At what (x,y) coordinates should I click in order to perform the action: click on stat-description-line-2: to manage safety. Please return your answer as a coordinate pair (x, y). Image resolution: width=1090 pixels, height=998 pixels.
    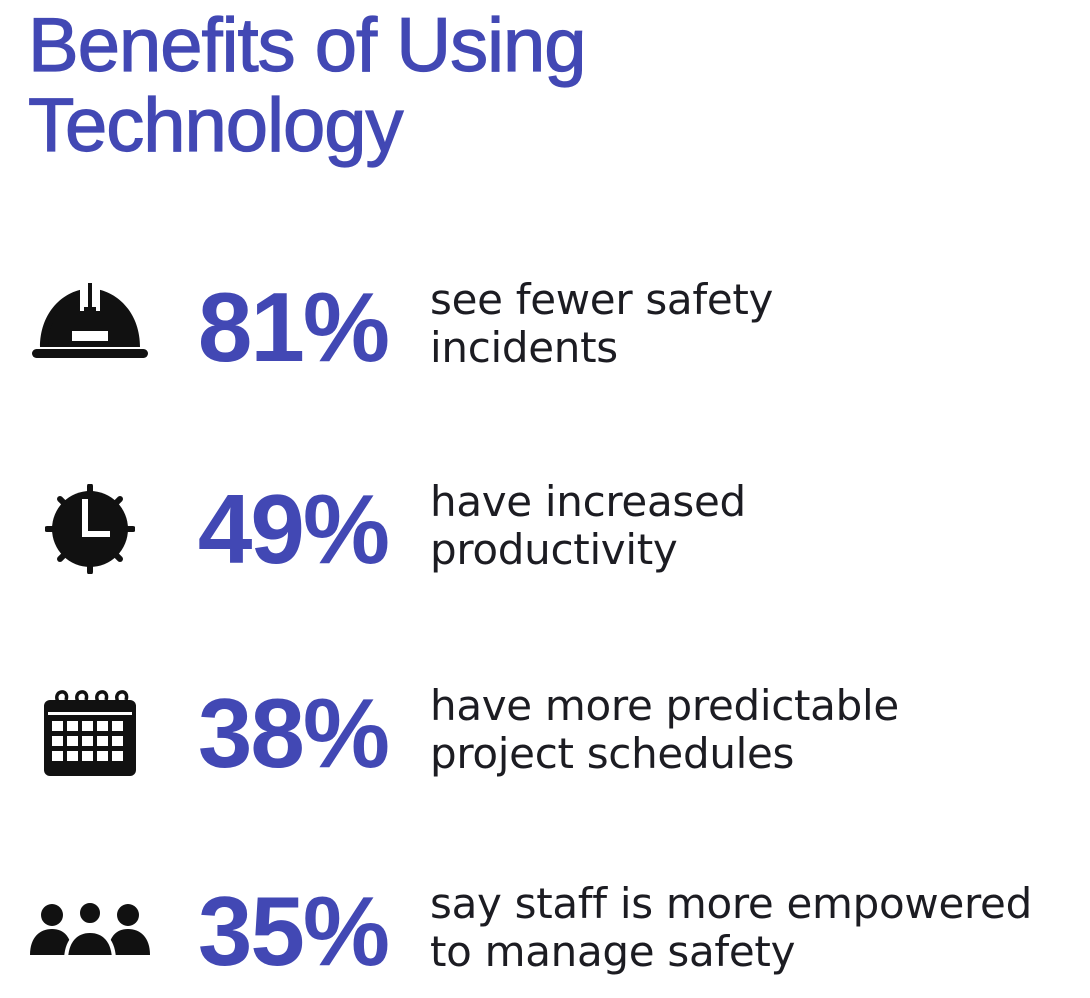
    Looking at the image, I should click on (613, 951).